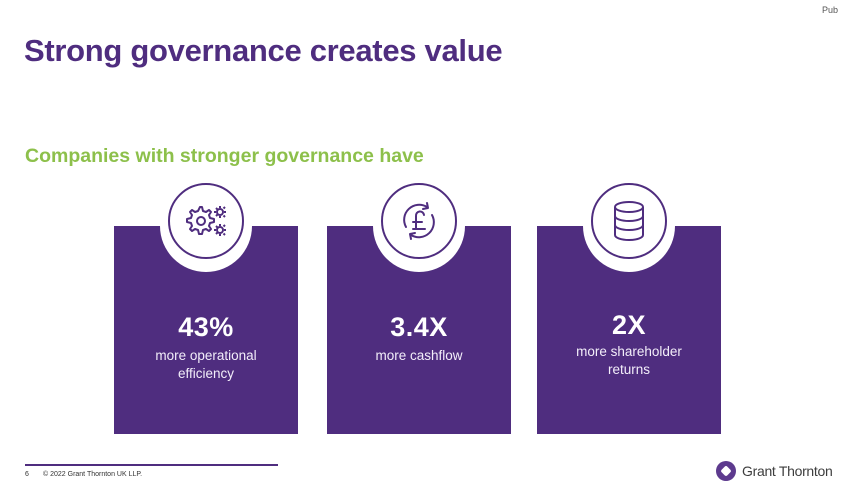 The height and width of the screenshot is (500, 850). I want to click on stat-card-returns: 2X more shareholder returns, so click(629, 307).